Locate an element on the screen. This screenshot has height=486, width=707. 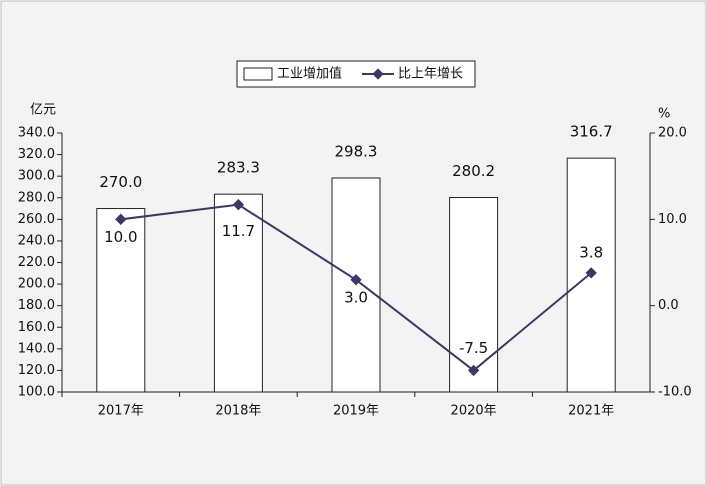
y-tick-label: 180.0 is located at coordinates (36, 305).